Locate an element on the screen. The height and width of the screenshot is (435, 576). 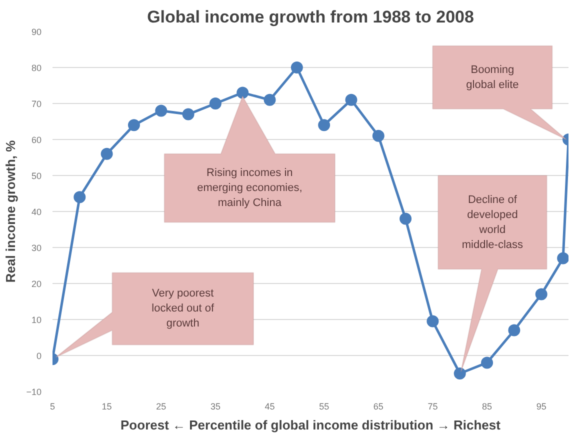
x-tick-label: 5 is located at coordinates (53, 407).